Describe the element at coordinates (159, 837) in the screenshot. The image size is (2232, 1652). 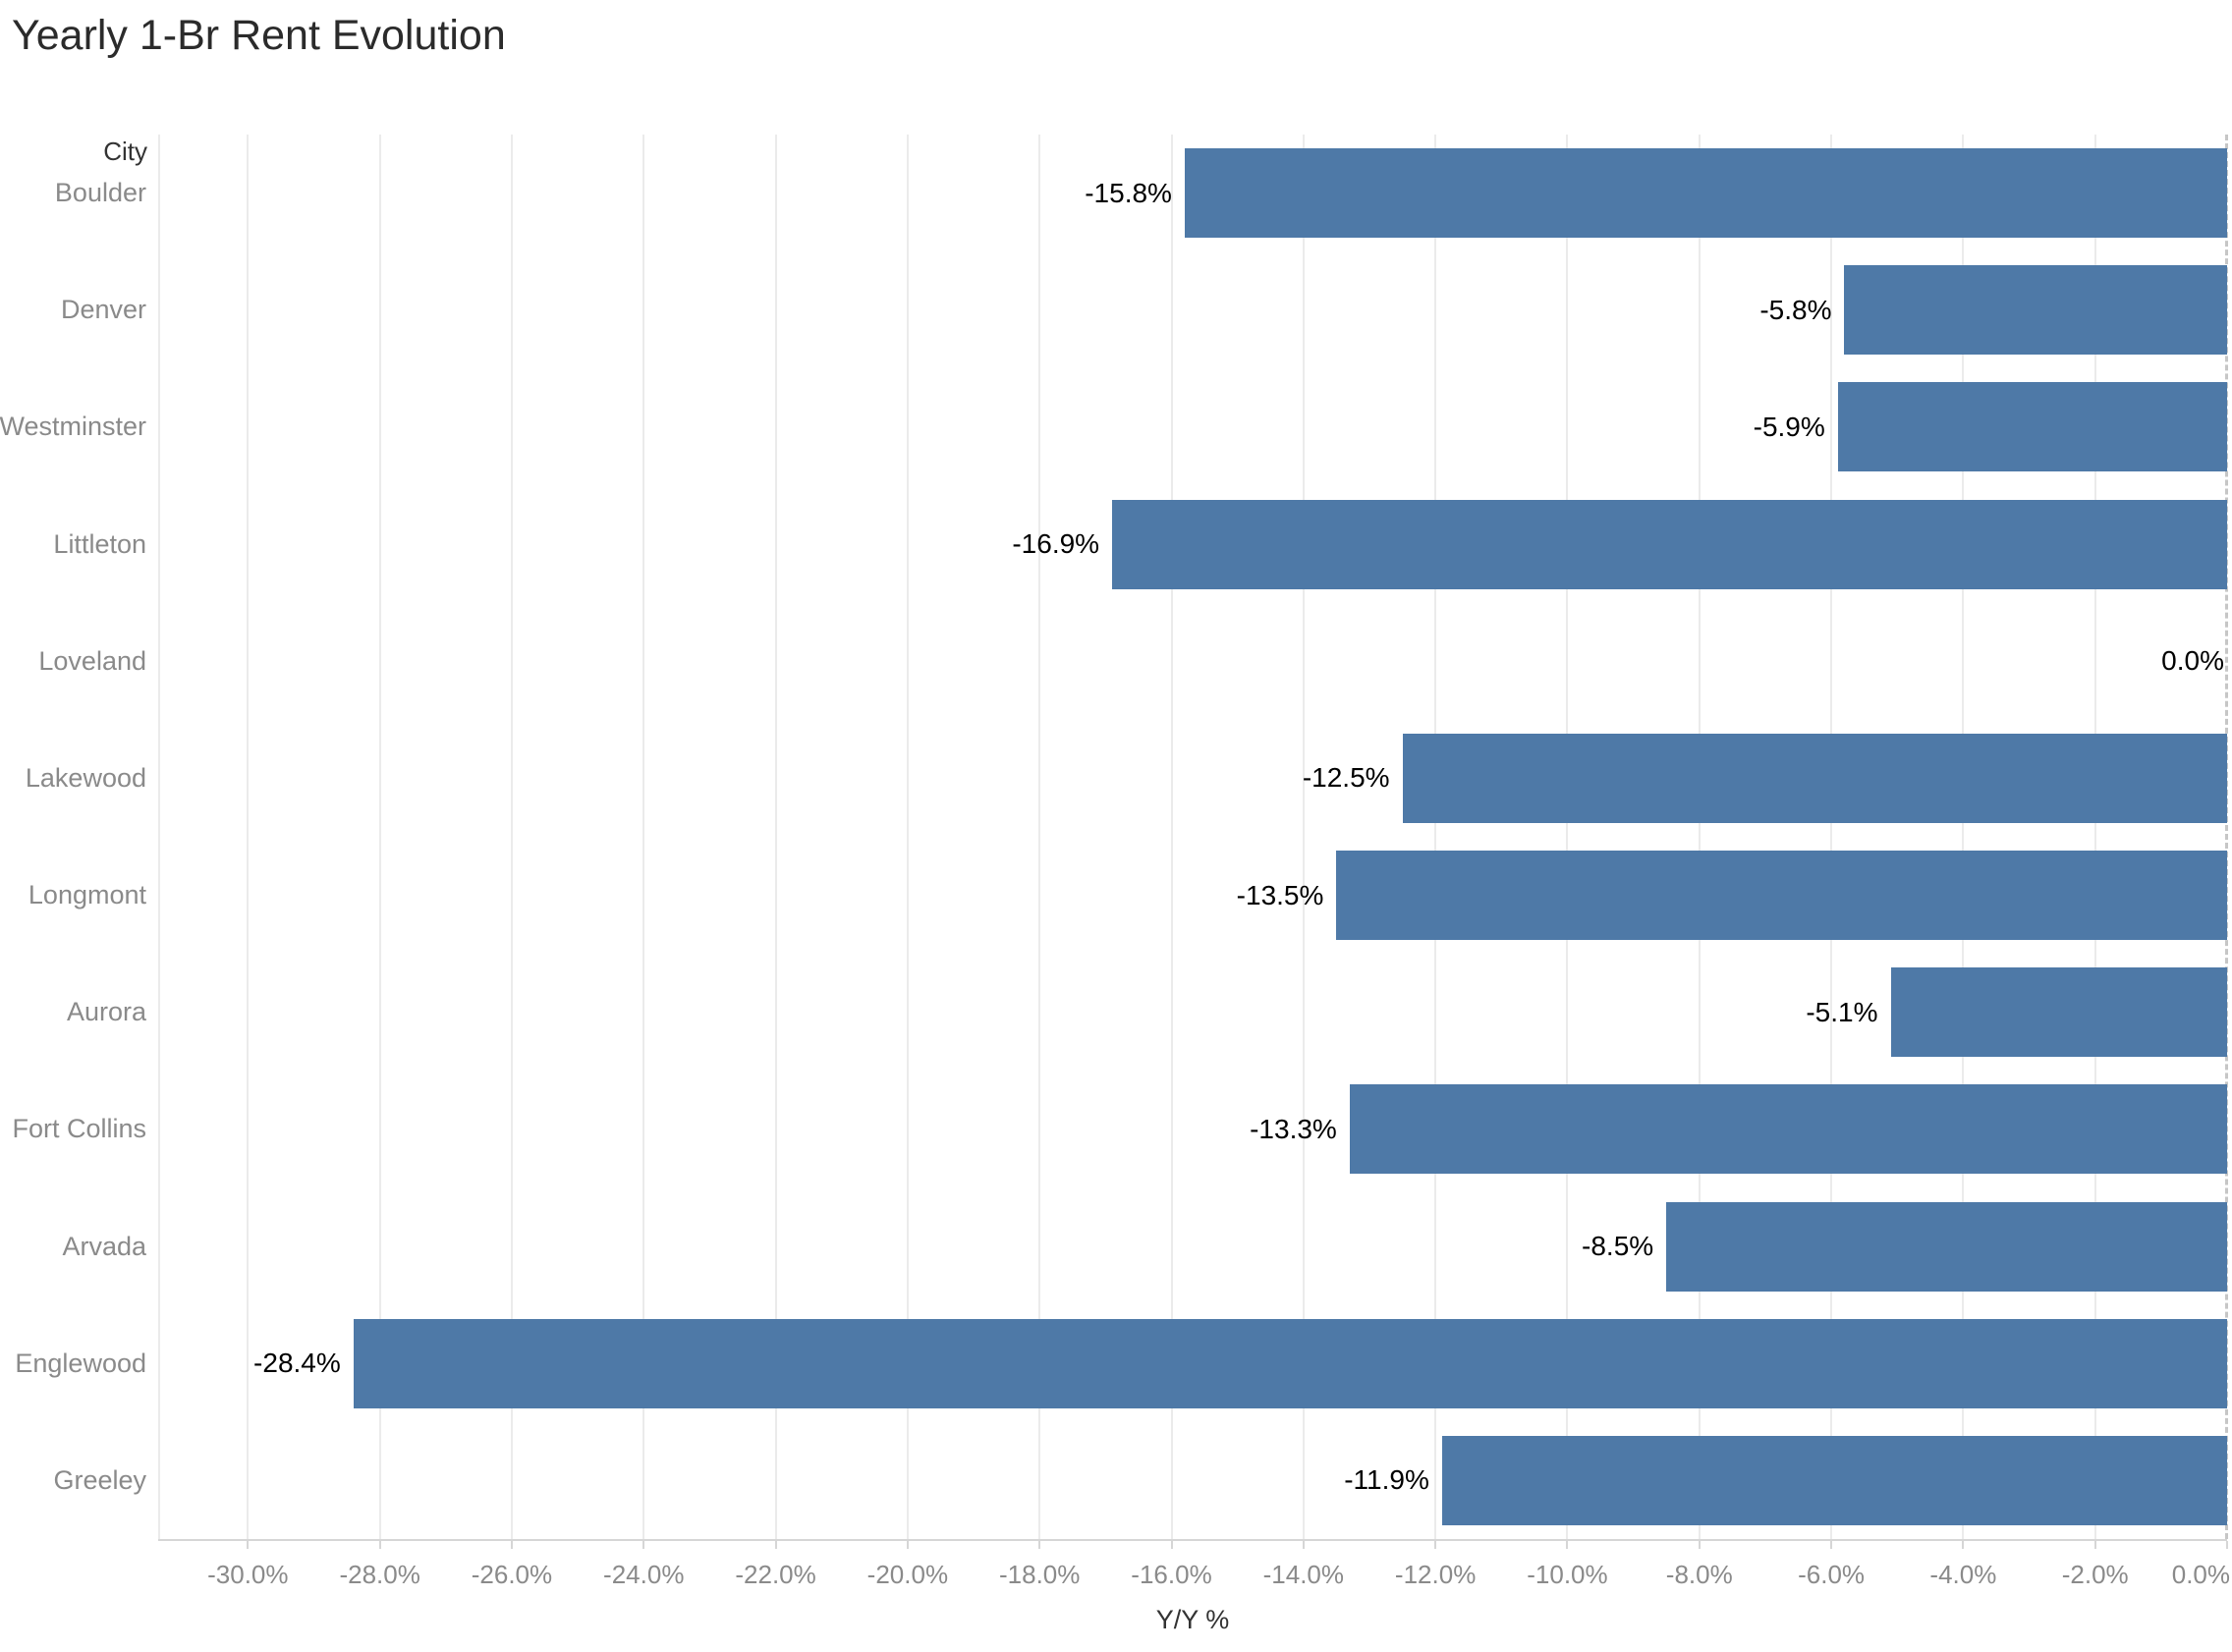
I see `plot-left-border` at that location.